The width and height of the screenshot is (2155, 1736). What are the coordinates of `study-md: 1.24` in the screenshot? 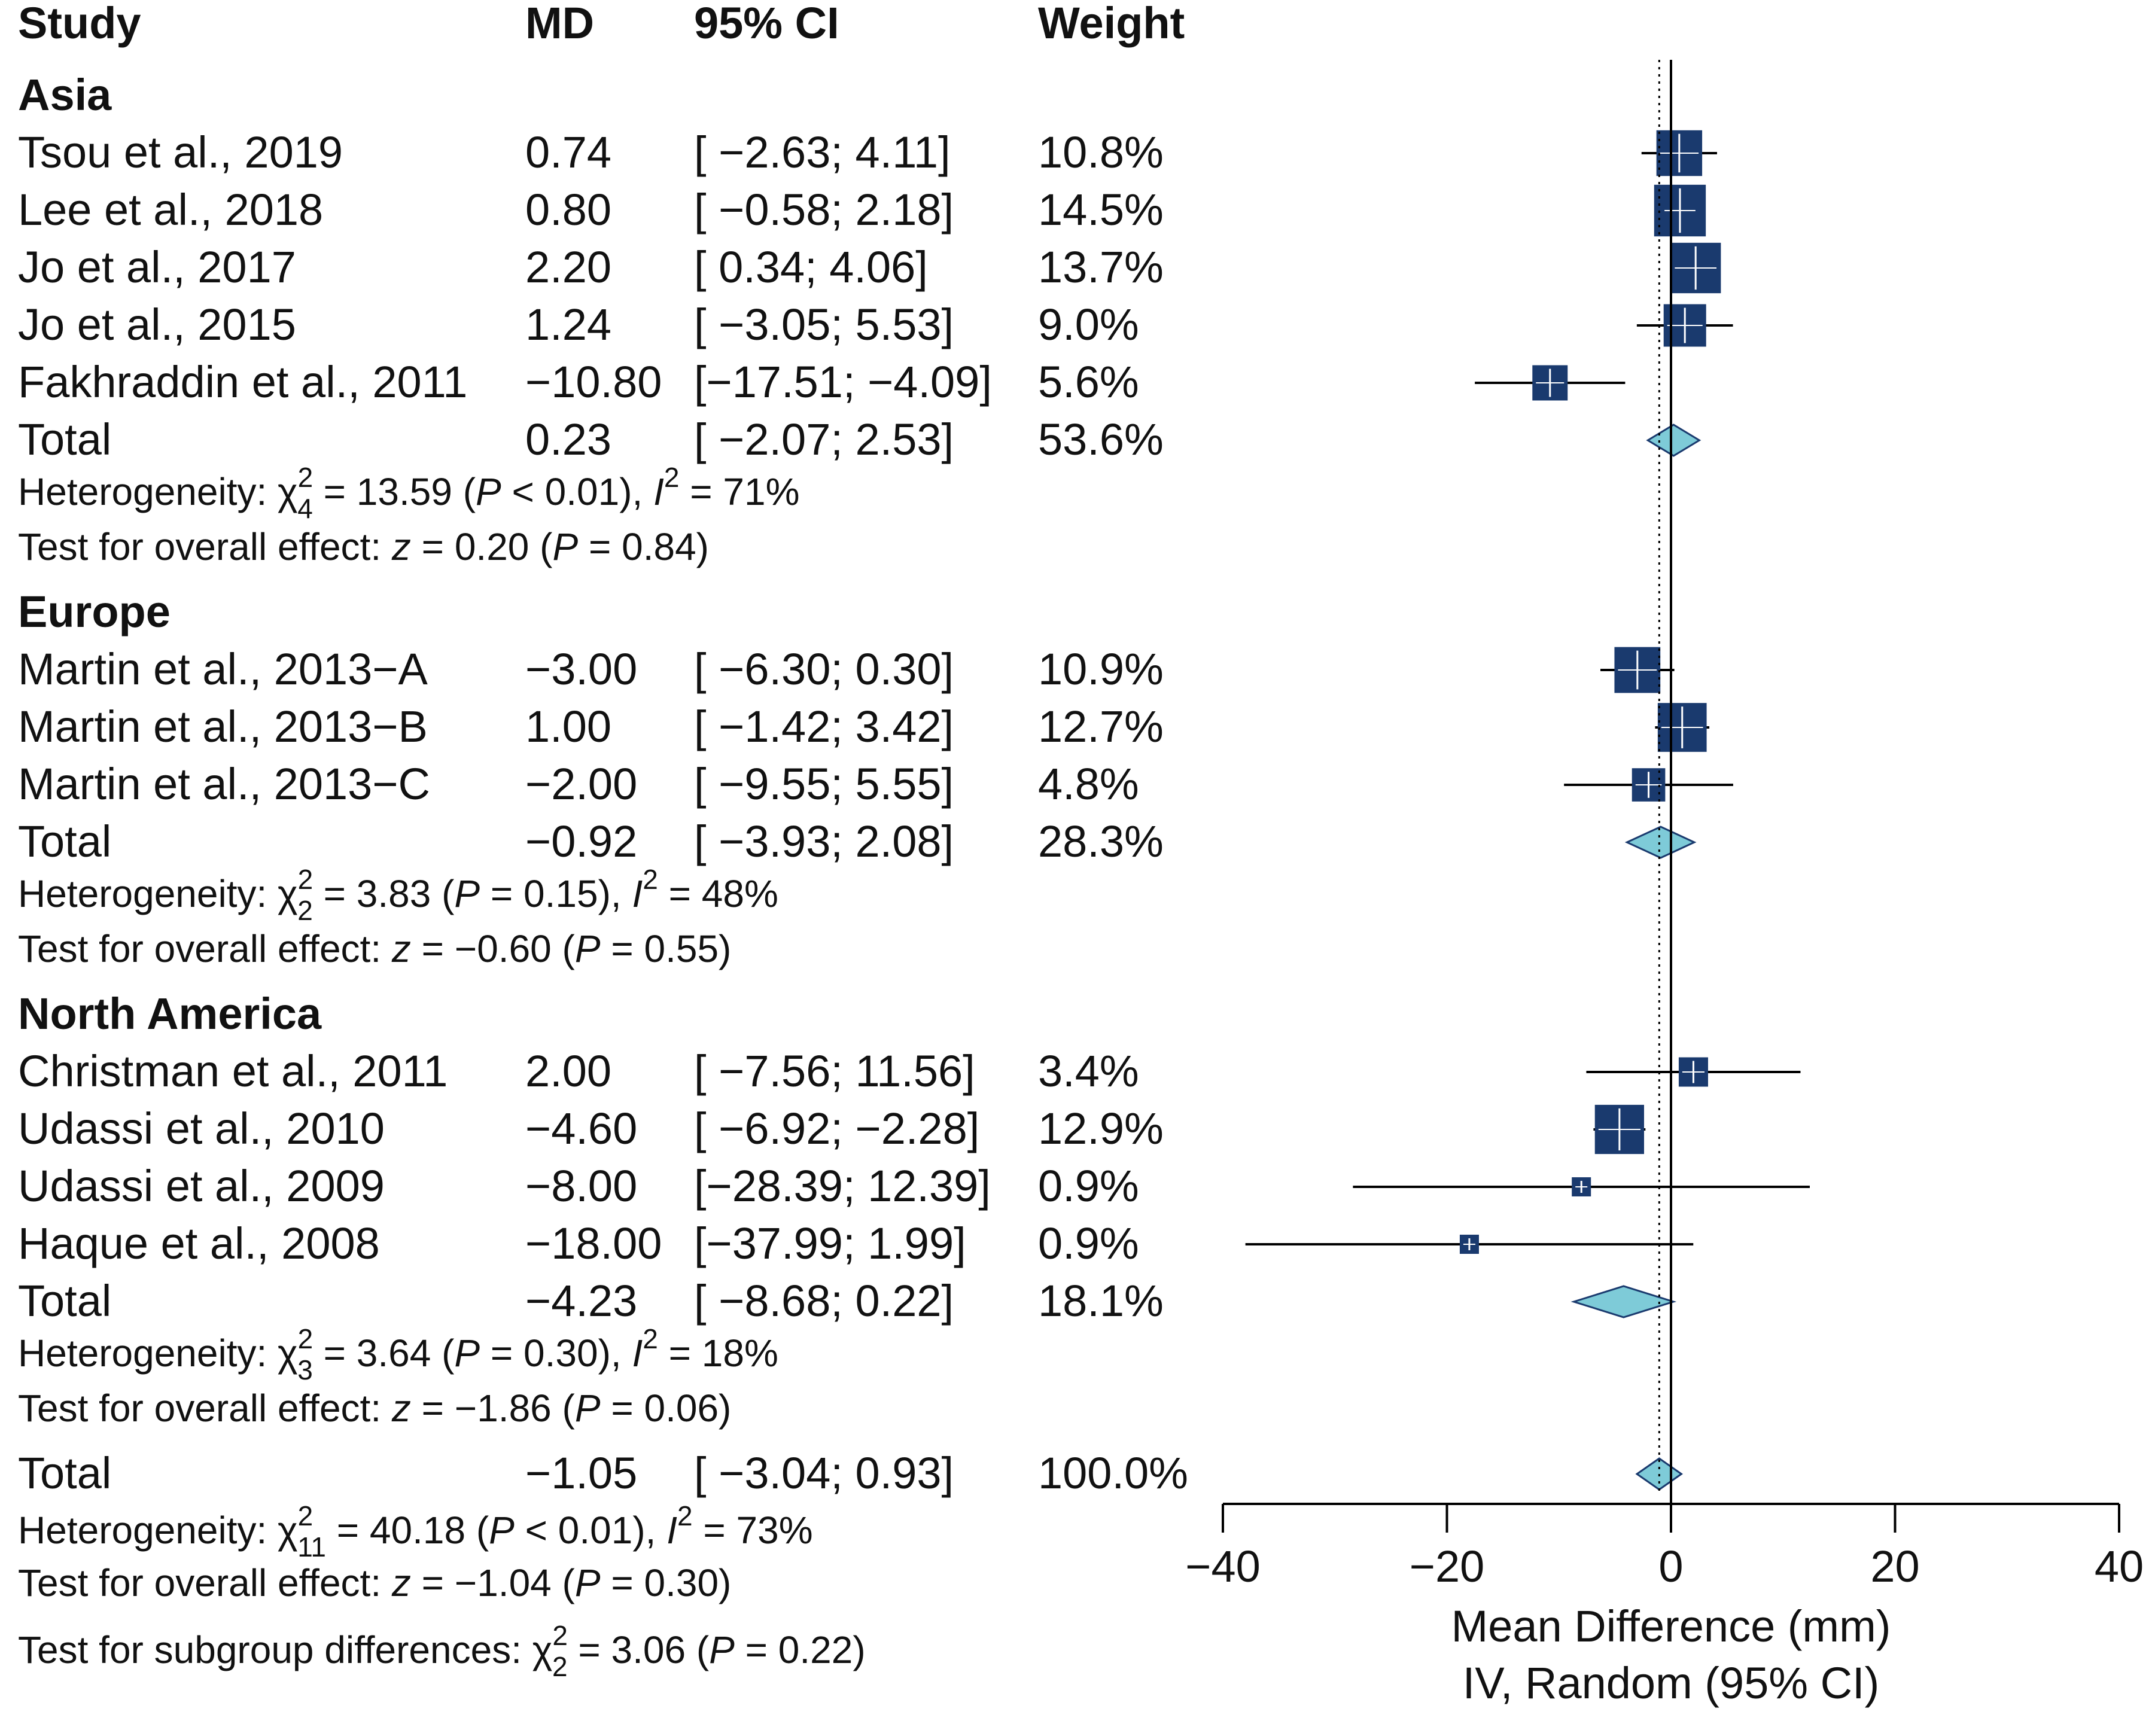 It's located at (568, 325).